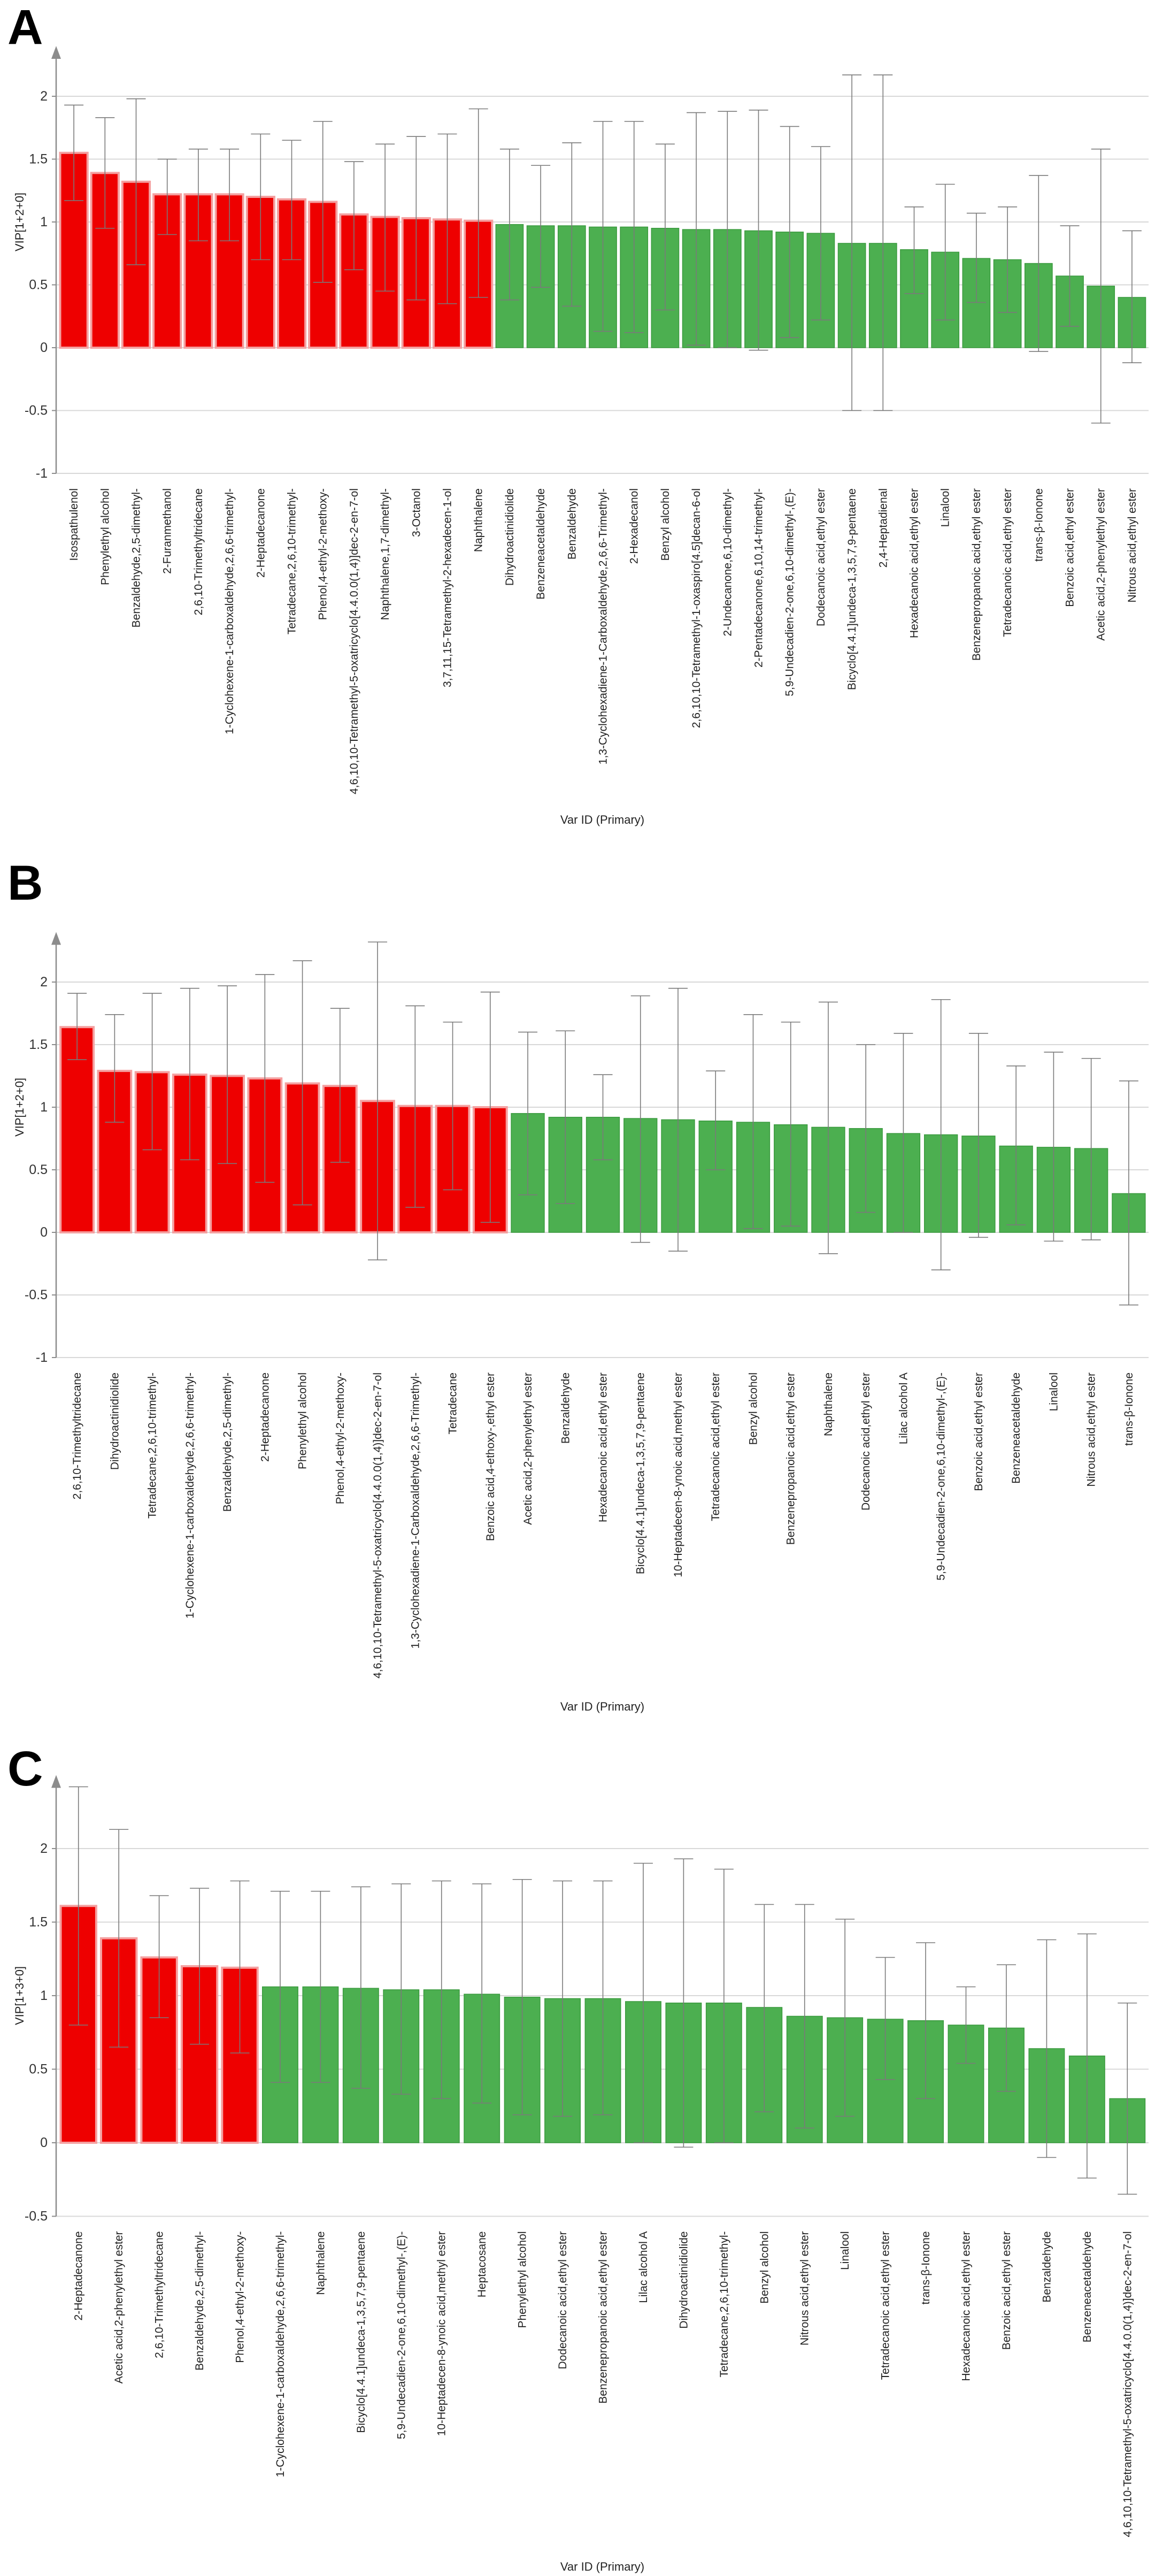  What do you see at coordinates (25, 883) in the screenshot?
I see `panel-label: B` at bounding box center [25, 883].